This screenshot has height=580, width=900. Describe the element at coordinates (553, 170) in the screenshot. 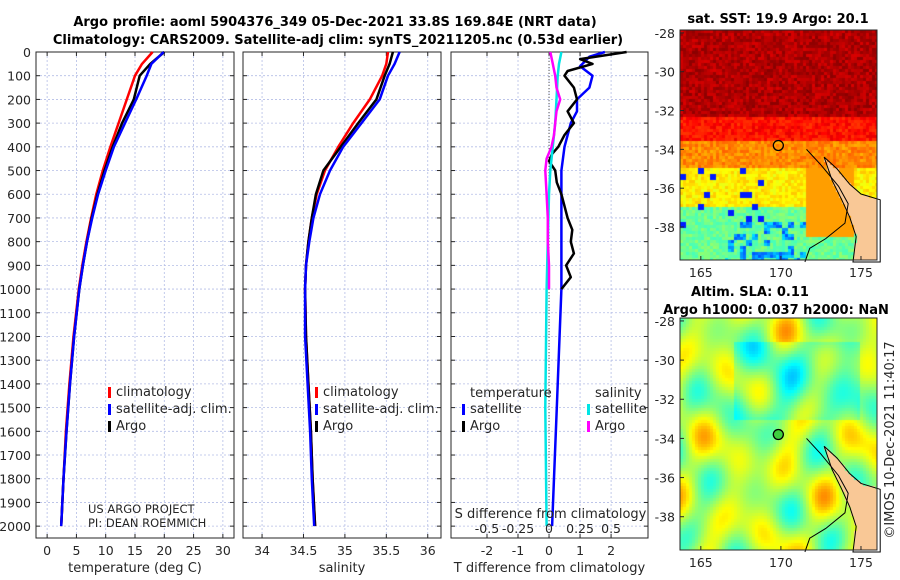

I see `series-s-argo` at that location.